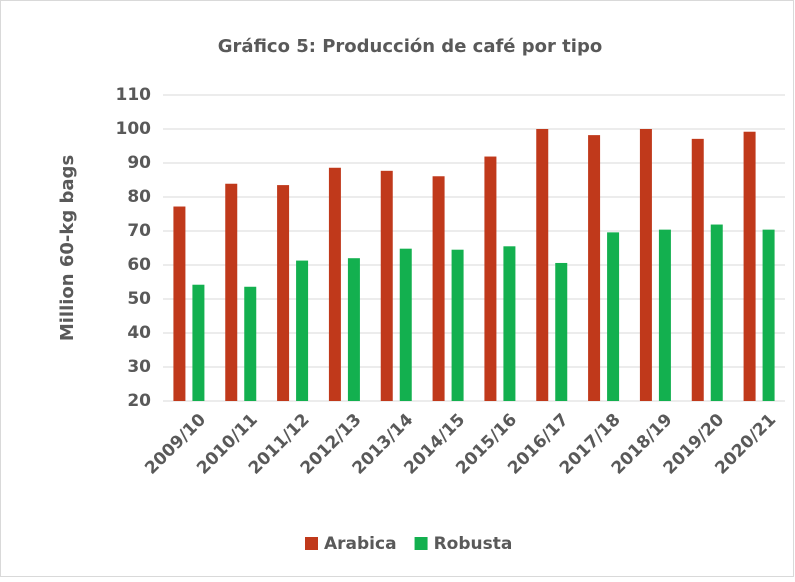 The image size is (795, 582). Describe the element at coordinates (473, 544) in the screenshot. I see `legend-label: Robusta` at that location.